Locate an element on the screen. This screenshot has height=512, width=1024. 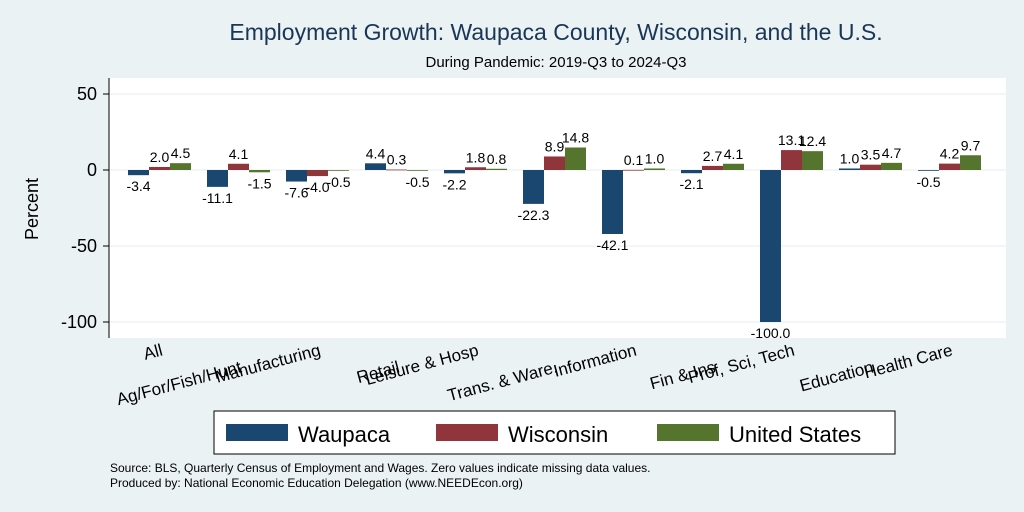
legend-entries: Waupaca Wisconsin United States is located at coordinates (543, 434).